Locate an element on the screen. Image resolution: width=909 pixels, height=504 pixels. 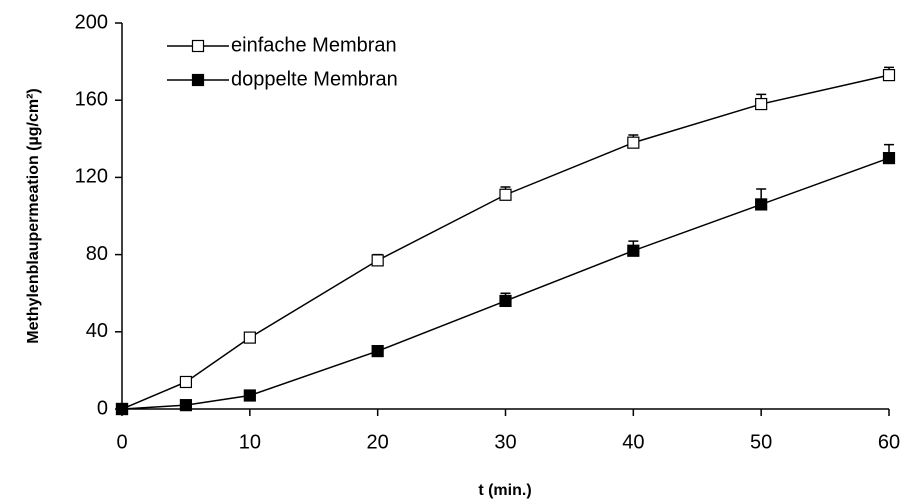
x-tick-label: 0 is located at coordinates (121, 442).